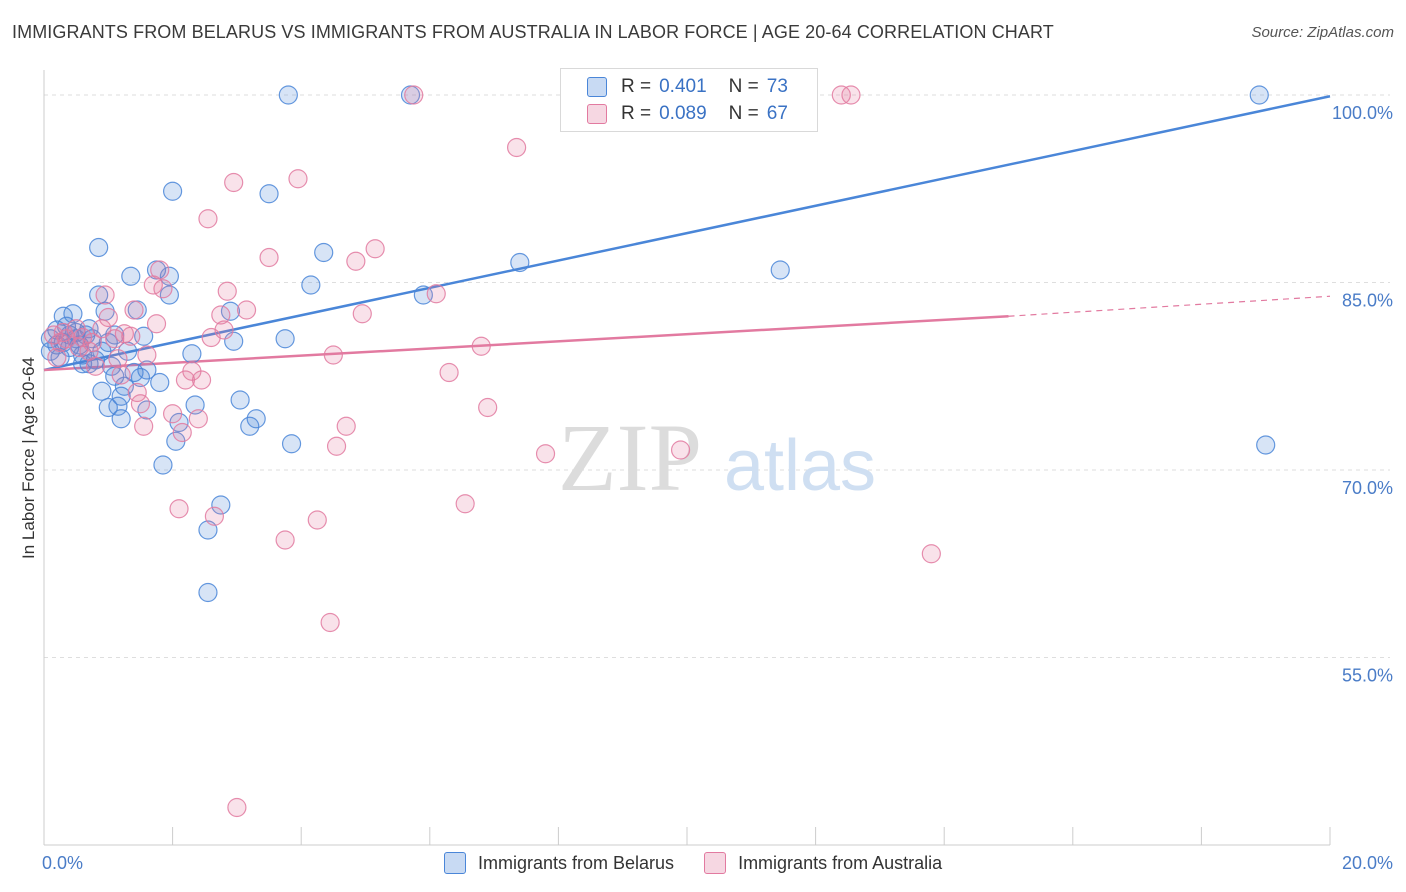 This screenshot has height=892, width=1406. Describe the element at coordinates (777, 86) in the screenshot. I see `legend-n-belarus: 73` at that location.